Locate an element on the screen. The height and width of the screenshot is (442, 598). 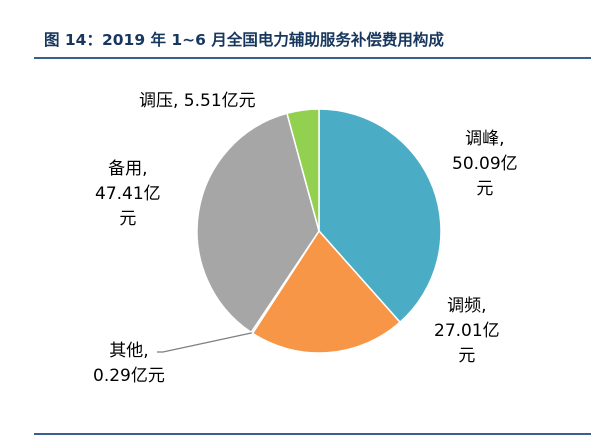
pie-slice-tiaoya is located at coordinates (303, 170).